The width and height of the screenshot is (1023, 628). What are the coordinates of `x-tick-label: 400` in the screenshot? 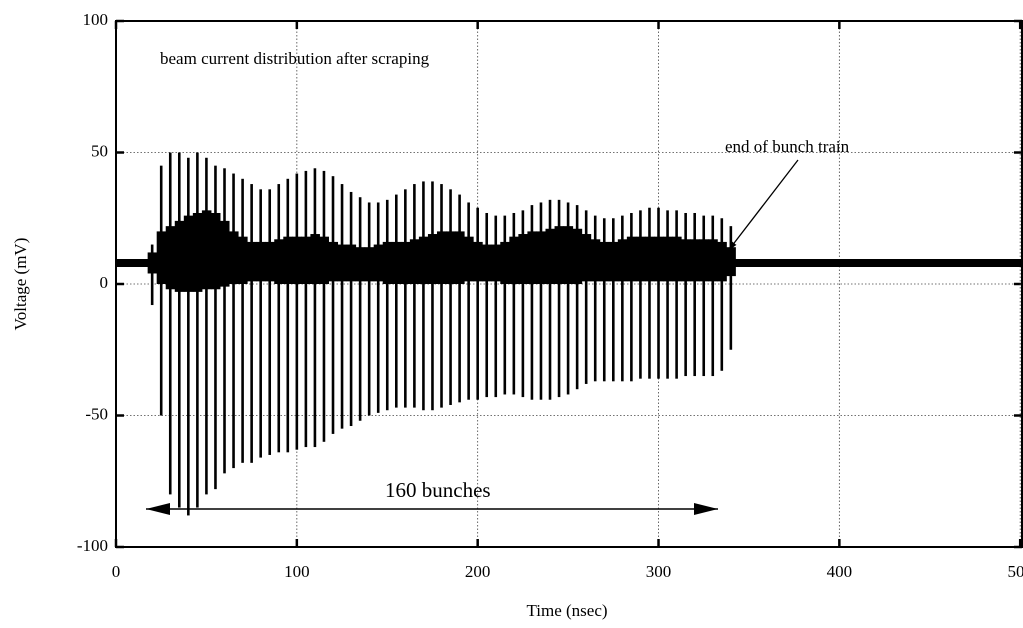 It's located at (840, 571).